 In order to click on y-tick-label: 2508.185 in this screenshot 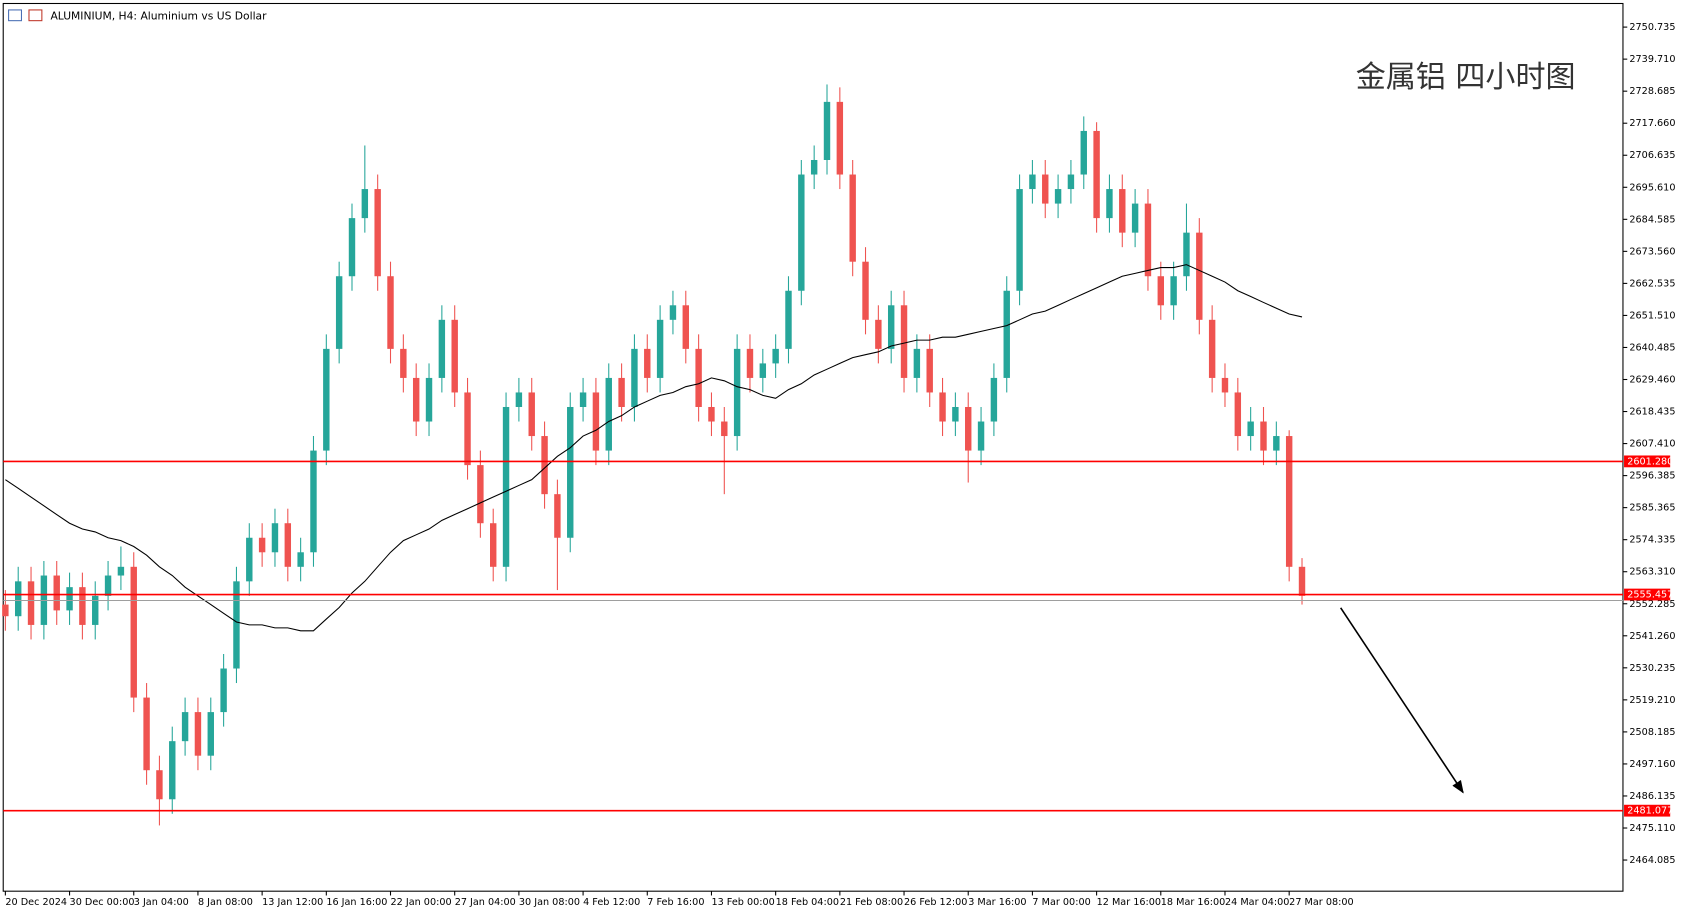, I will do `click(1652, 732)`.